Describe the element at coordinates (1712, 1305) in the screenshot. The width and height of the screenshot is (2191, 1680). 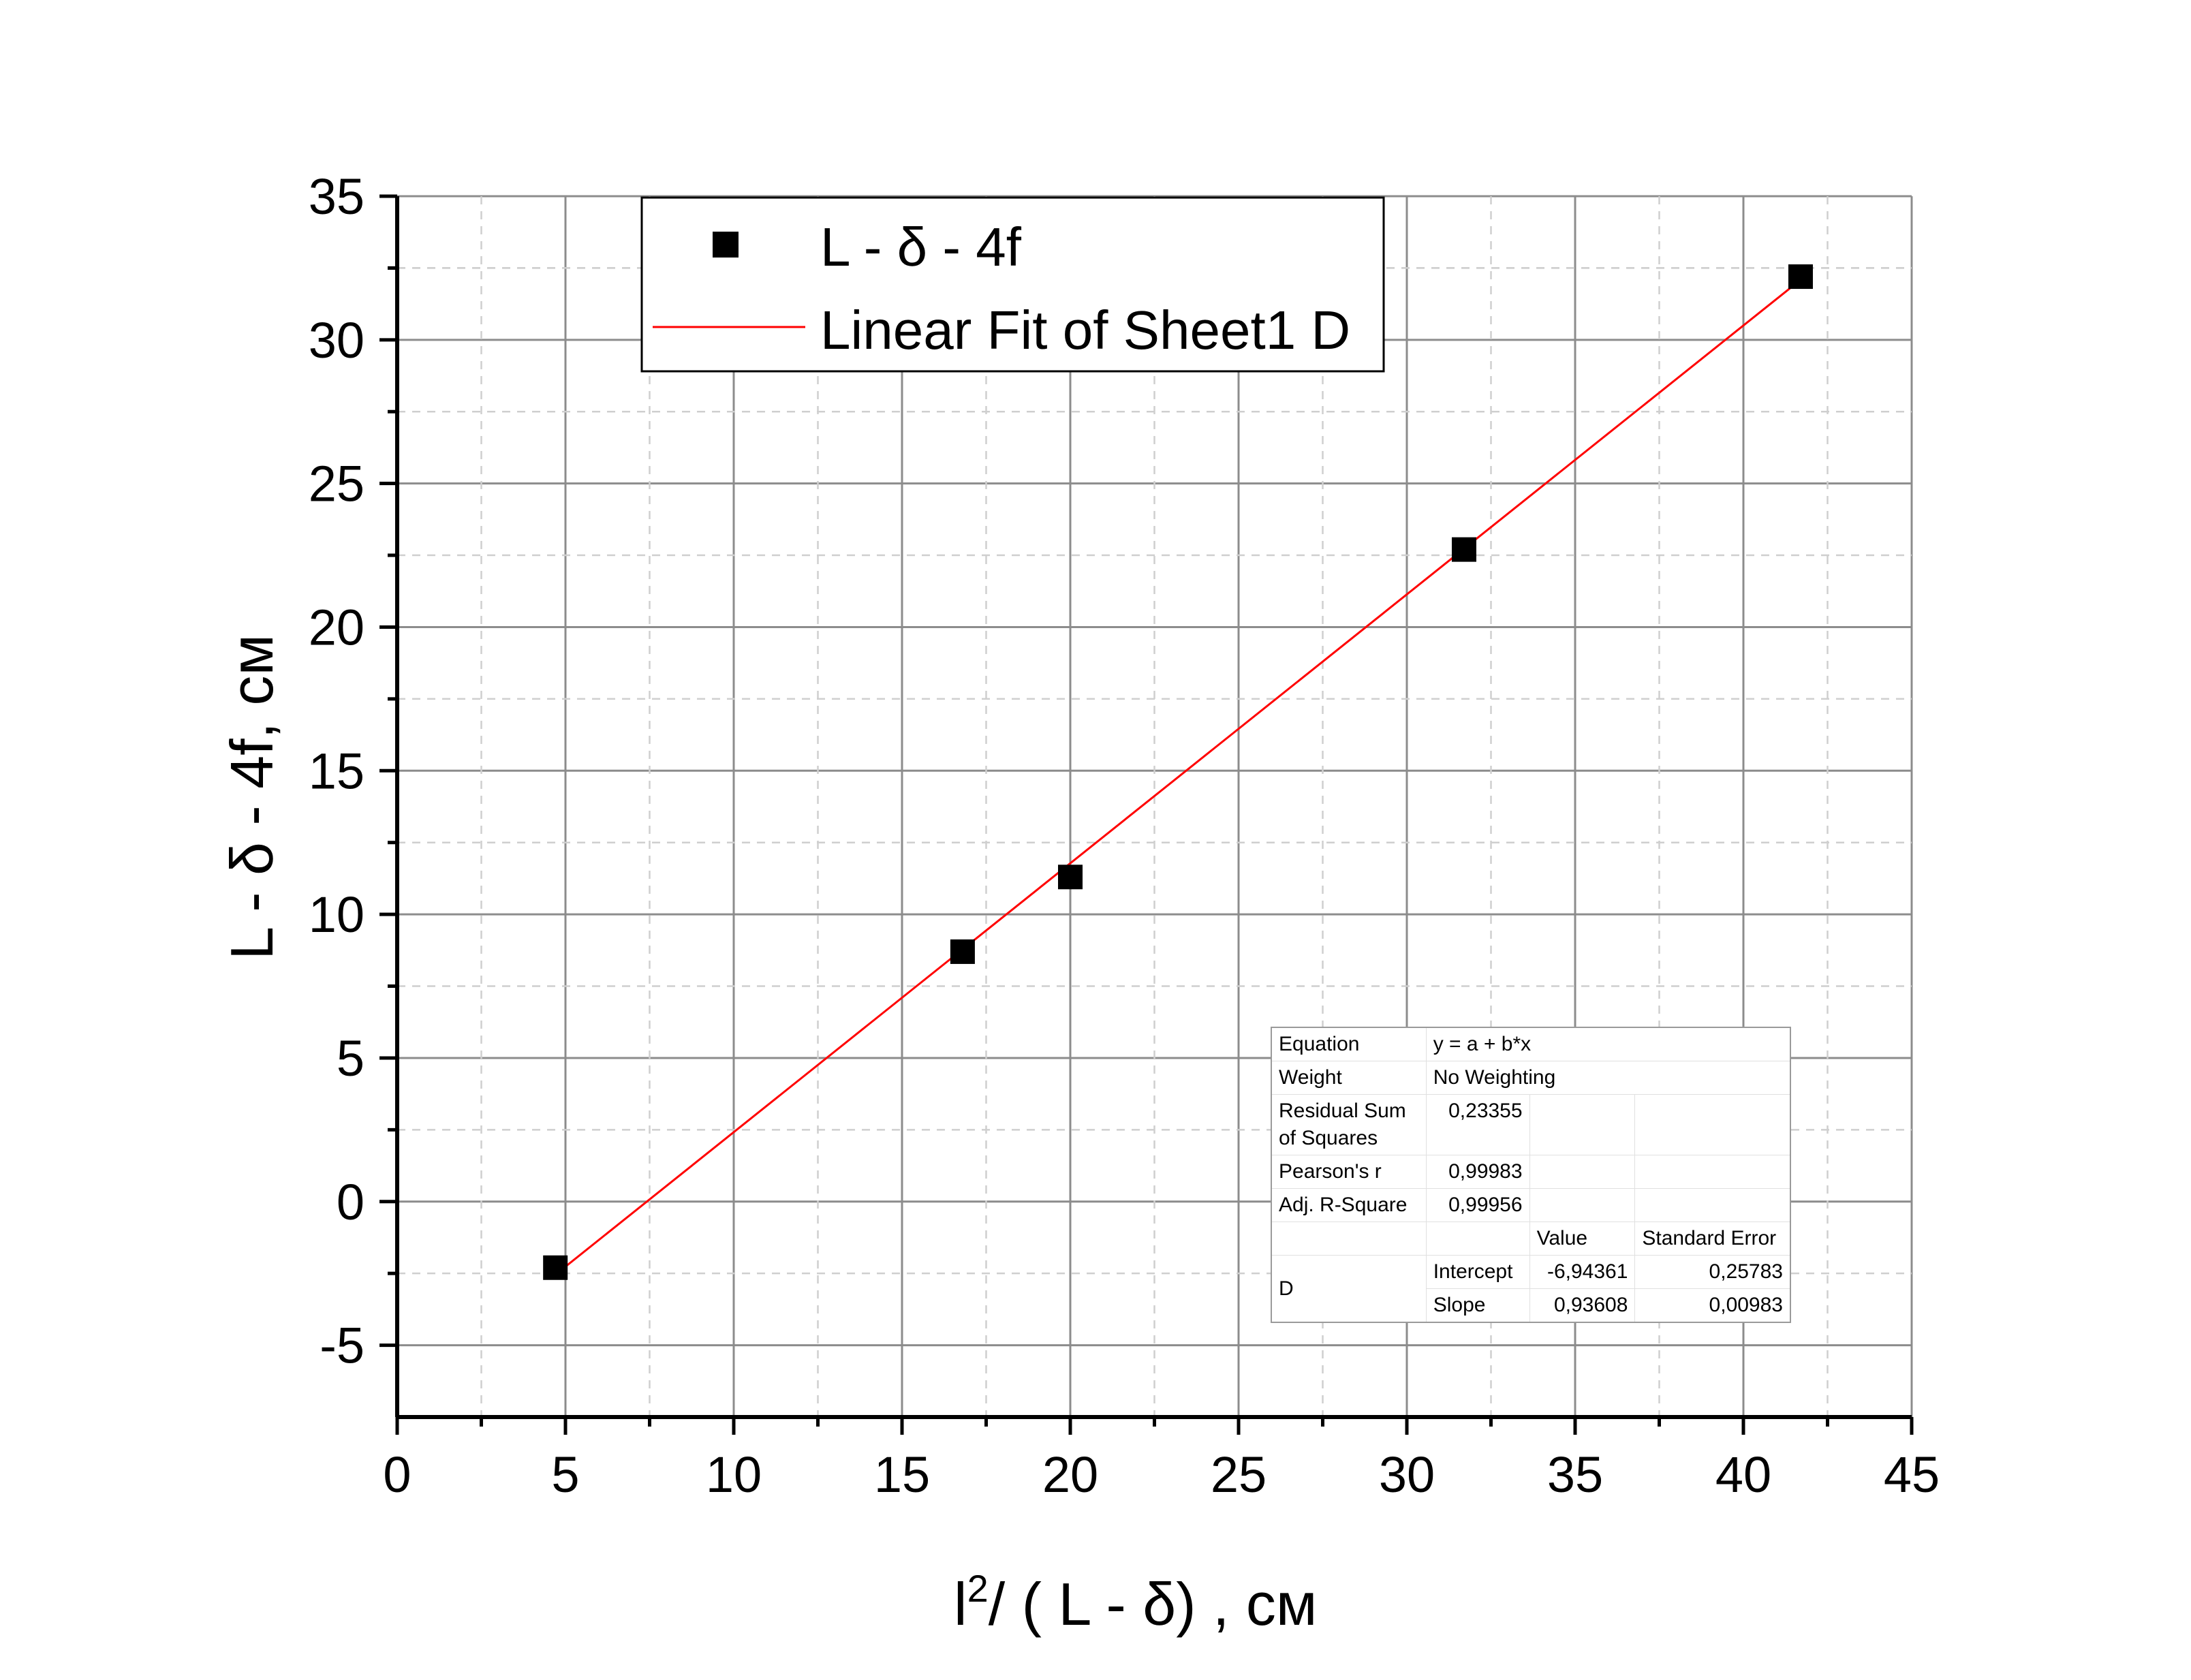
I see `slope-error: 0,00983` at that location.